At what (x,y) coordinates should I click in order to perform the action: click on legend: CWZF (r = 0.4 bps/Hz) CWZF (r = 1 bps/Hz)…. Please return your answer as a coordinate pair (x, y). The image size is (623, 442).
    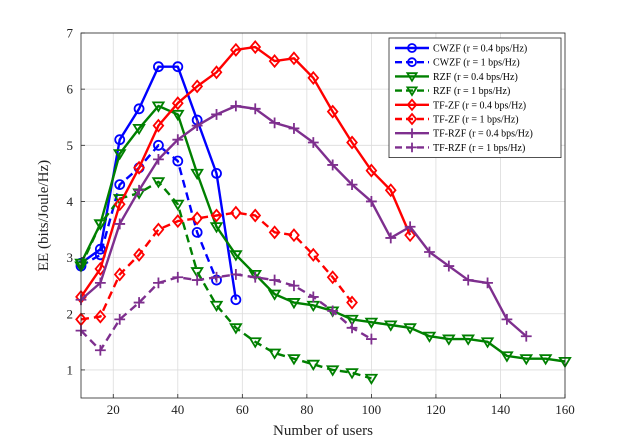
    Looking at the image, I should click on (475, 97).